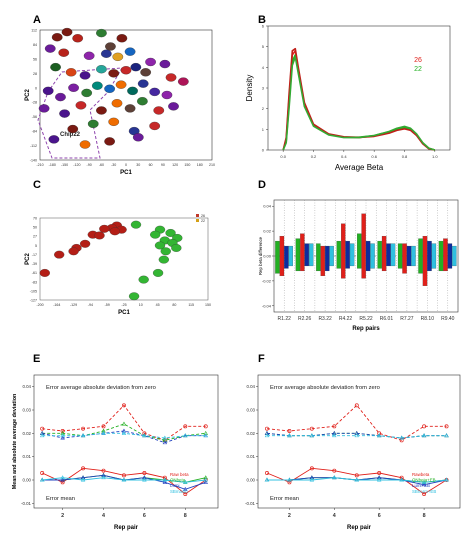 The image size is (474, 540). I want to click on y-tick-label: -0.02, so click(267, 280).